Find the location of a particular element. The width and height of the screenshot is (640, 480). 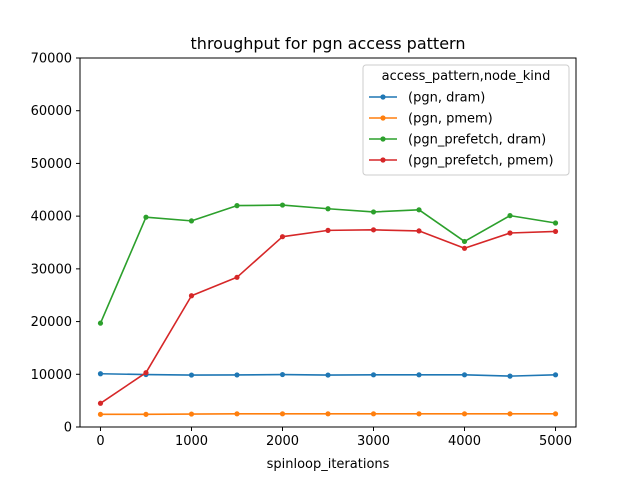

legend-entry-2: (pgn_prefetch, dram) is located at coordinates (457, 140).